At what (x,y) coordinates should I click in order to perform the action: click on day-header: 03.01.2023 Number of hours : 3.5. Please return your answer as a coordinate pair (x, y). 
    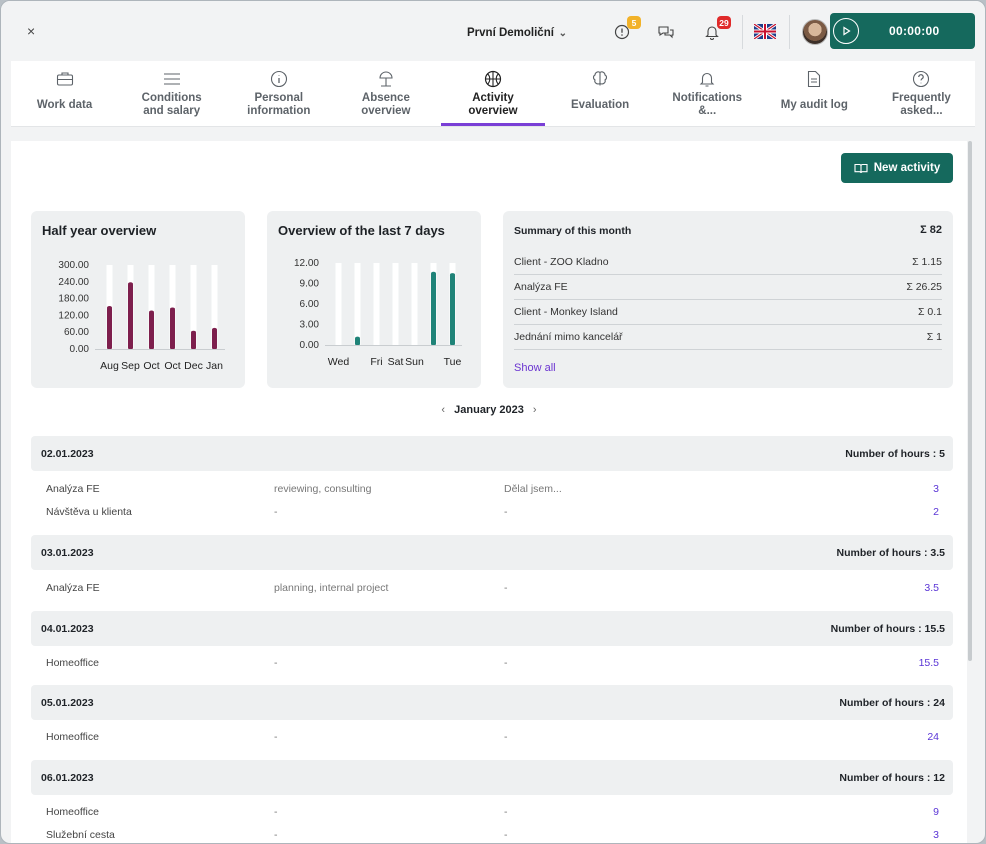
    Looking at the image, I should click on (492, 552).